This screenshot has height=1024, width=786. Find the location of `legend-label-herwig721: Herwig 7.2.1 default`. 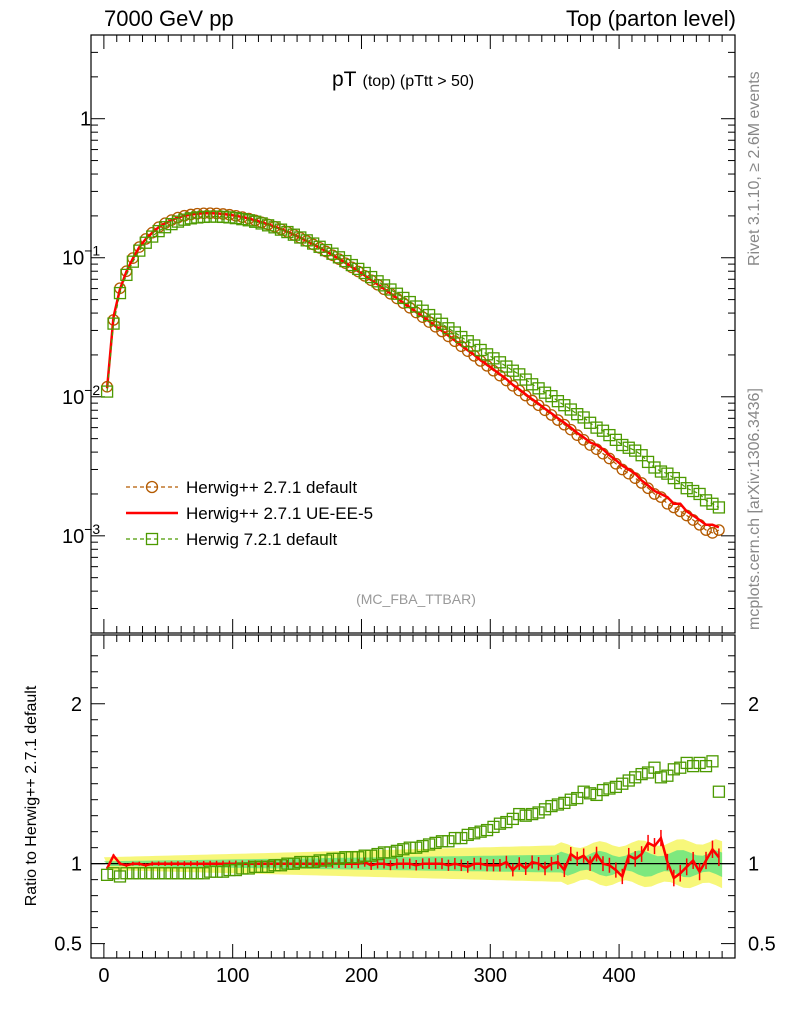

legend-label-herwig721: Herwig 7.2.1 default is located at coordinates (261, 539).